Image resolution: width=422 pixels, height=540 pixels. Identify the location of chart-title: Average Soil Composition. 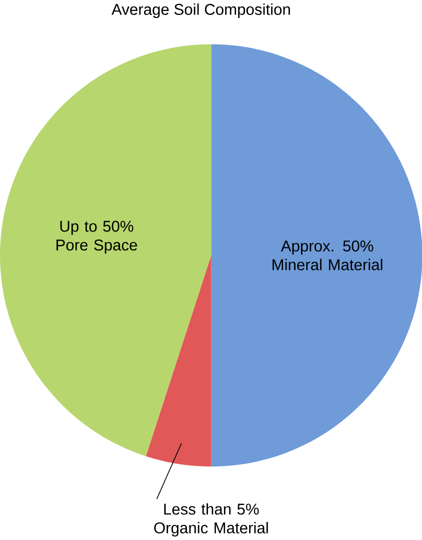
(200, 10).